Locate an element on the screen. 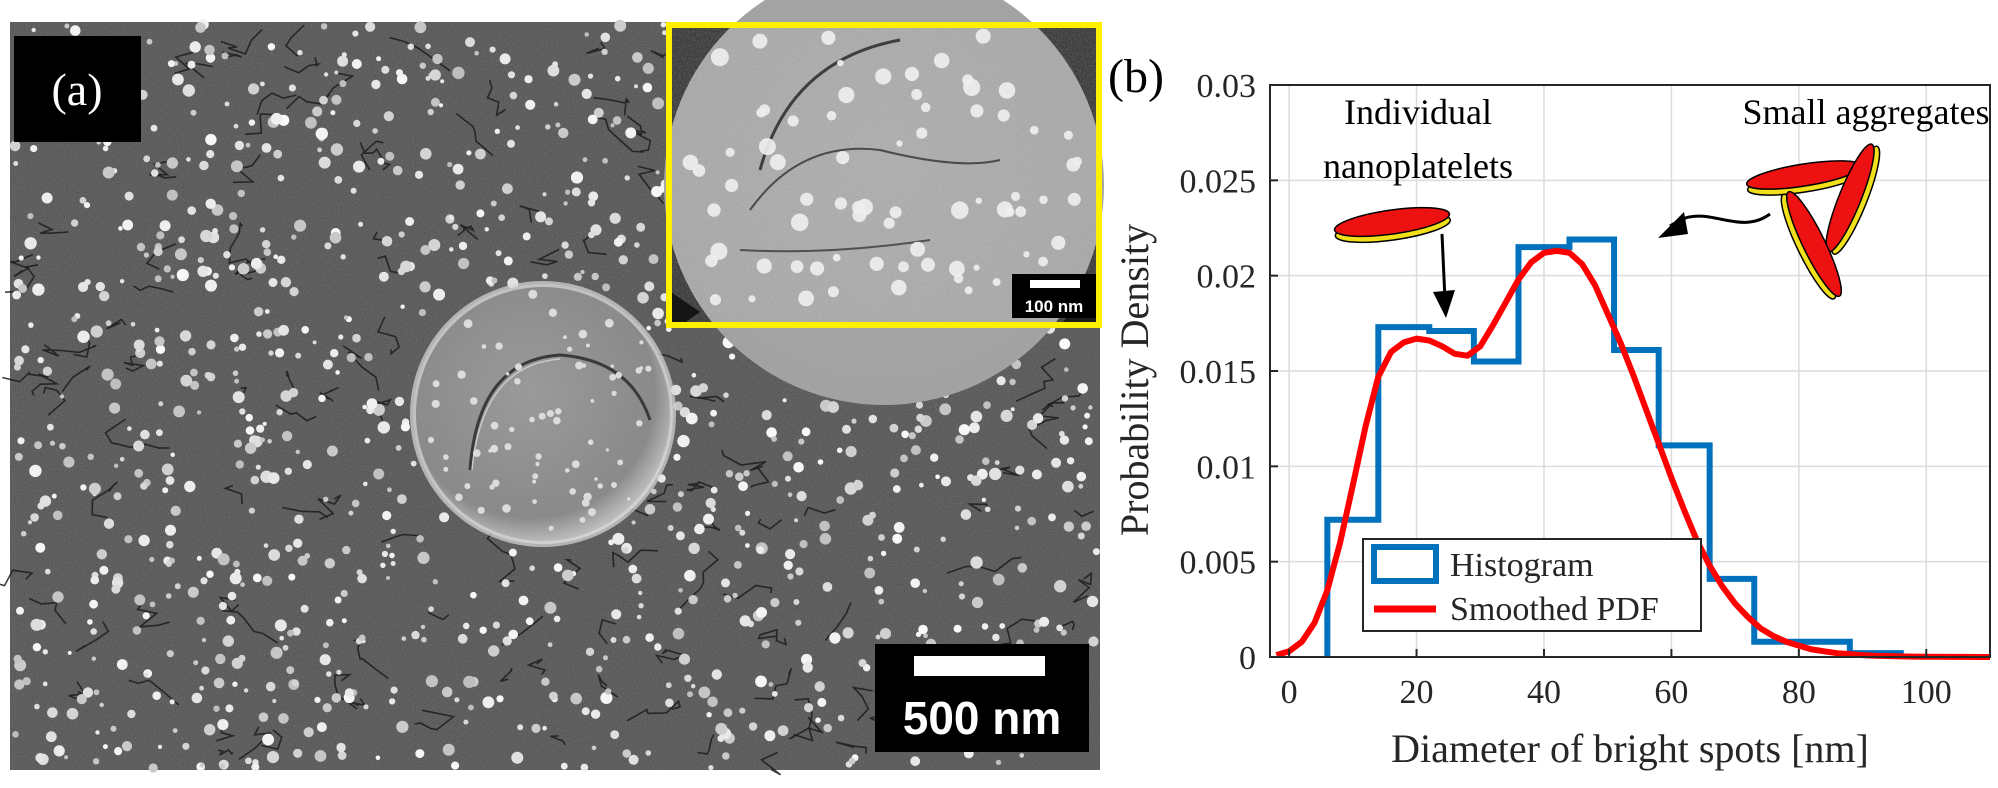  panel-b-label: (b) is located at coordinates (1137, 76).